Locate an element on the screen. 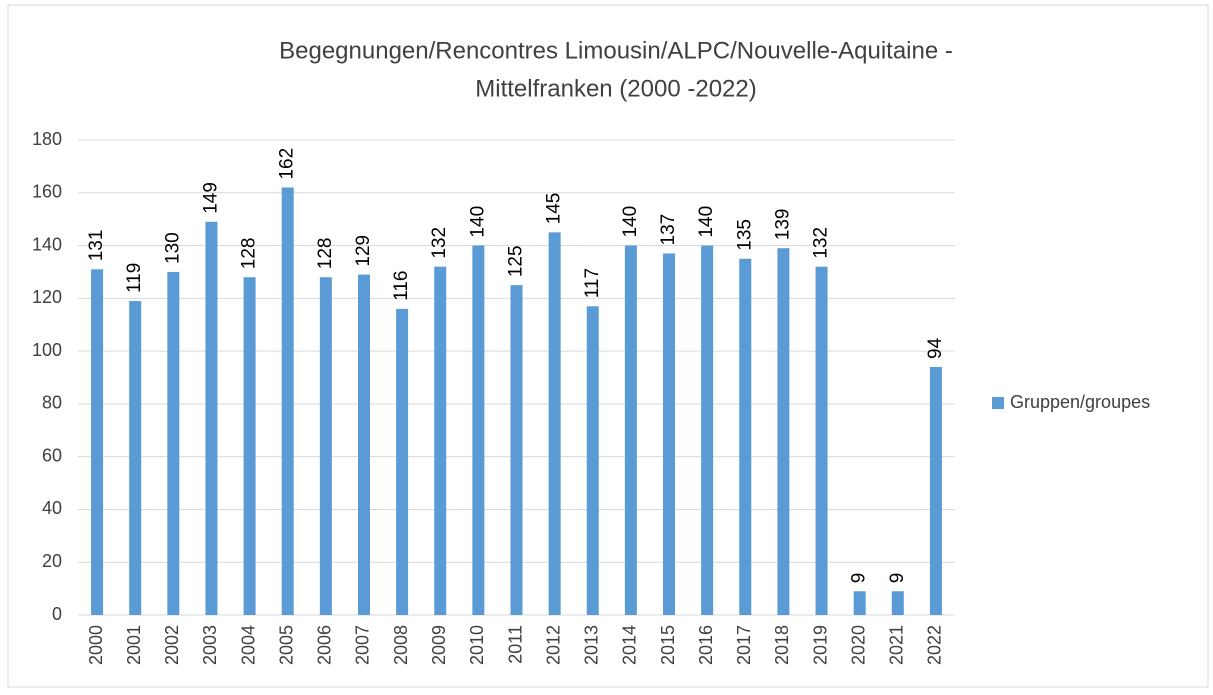 The image size is (1213, 695). x-tick-label: 2000 is located at coordinates (96, 645).